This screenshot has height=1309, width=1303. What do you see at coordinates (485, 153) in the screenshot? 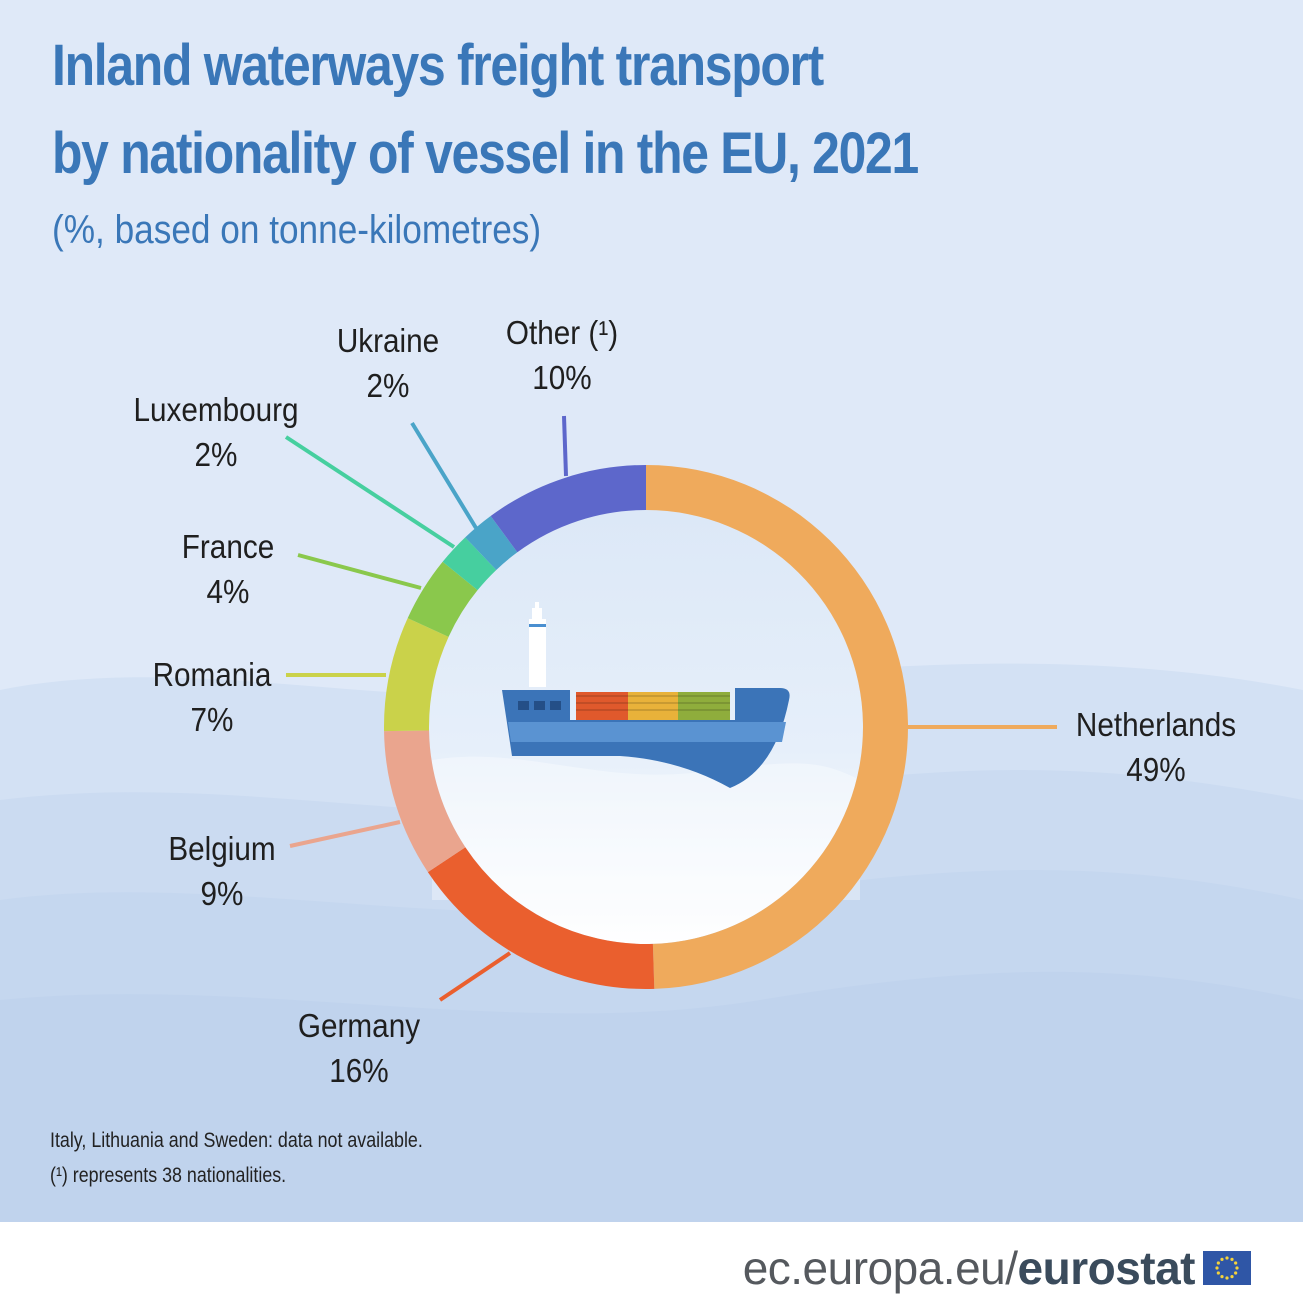
I see `chart-title-line-2: by nationality of vessel in the EU, 2021` at bounding box center [485, 153].